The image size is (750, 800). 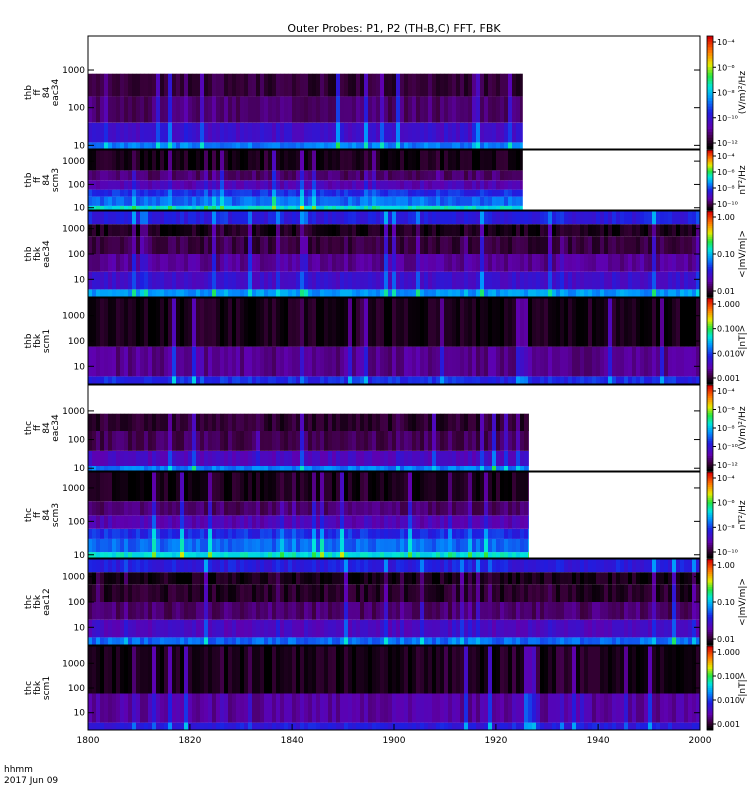 What do you see at coordinates (47, 428) in the screenshot?
I see `panel-label-line: 84` at bounding box center [47, 428].